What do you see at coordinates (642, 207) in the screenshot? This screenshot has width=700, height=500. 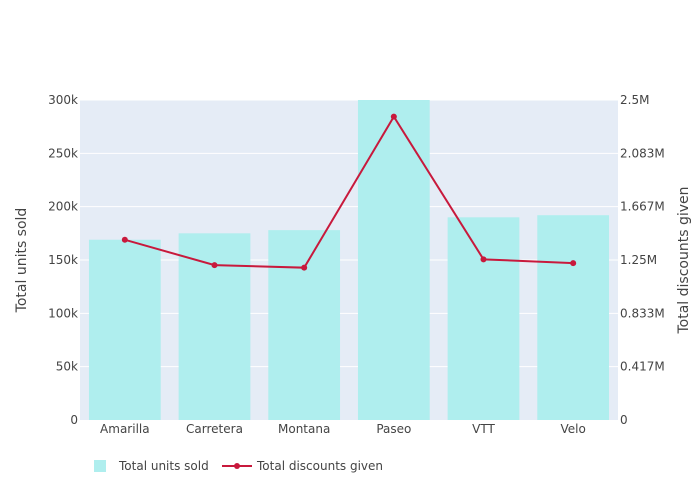 I see `y-tick-label-right: 1.667M` at bounding box center [642, 207].